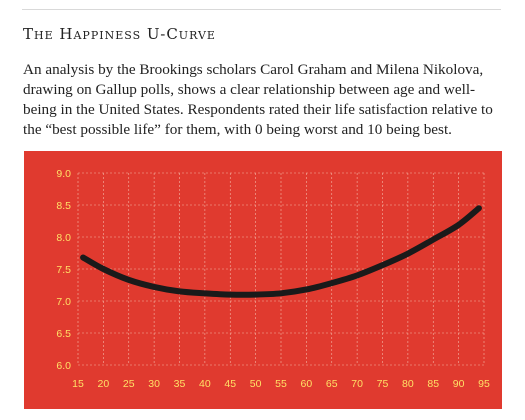 This screenshot has width=525, height=420. Describe the element at coordinates (154, 384) in the screenshot. I see `x-tick-label: 30` at that location.